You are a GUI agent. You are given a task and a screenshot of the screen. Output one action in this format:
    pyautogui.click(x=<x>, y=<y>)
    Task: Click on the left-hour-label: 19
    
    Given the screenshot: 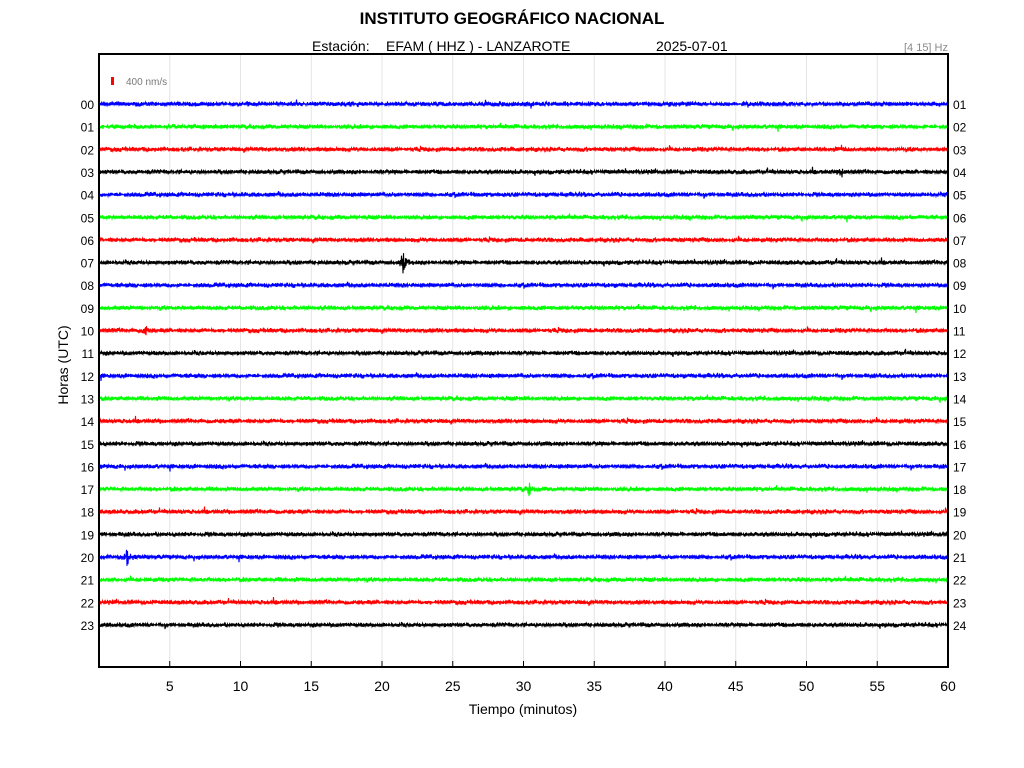 What is the action you would take?
    pyautogui.click(x=88, y=535)
    